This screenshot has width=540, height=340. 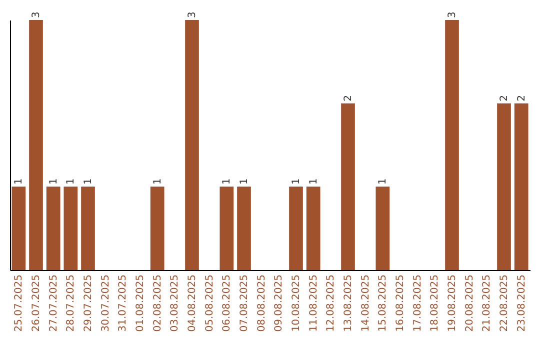 I want to click on x-tick-label: 23.08.2025, so click(x=522, y=303).